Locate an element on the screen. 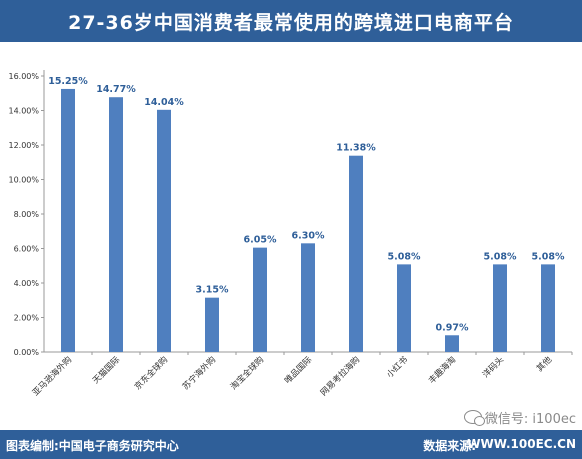 The width and height of the screenshot is (582, 459). chart-title-bar: 27-36岁中国消费者最常使用的跨境进口电商平台 is located at coordinates (291, 21).